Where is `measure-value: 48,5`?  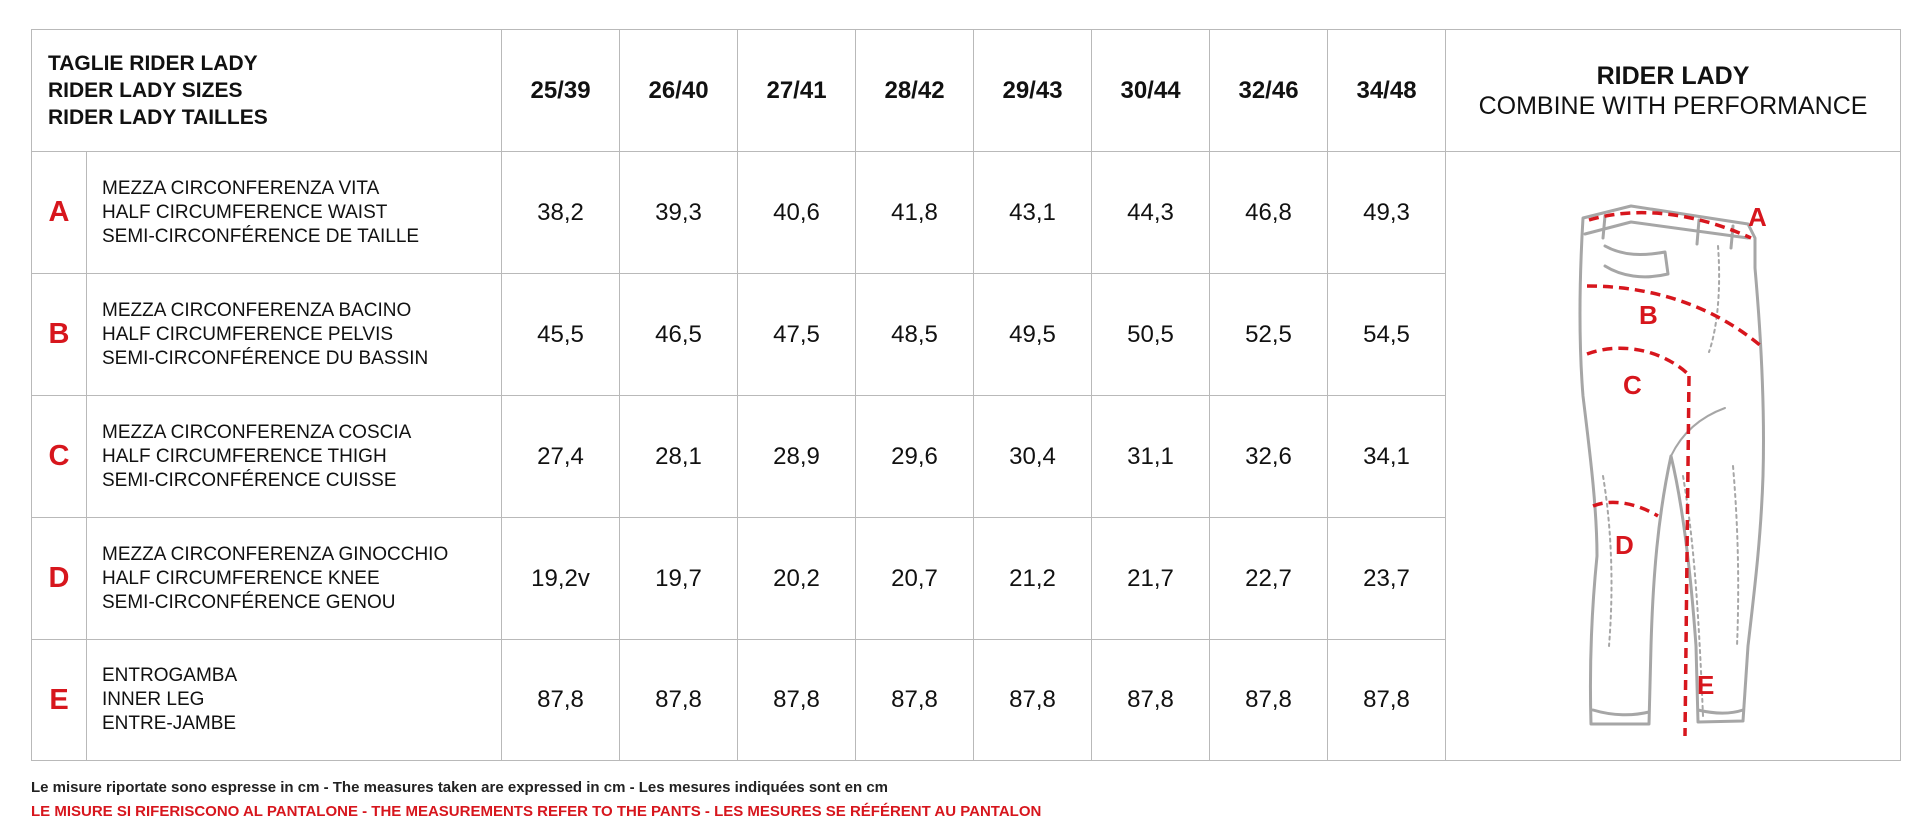 measure-value: 48,5 is located at coordinates (915, 334).